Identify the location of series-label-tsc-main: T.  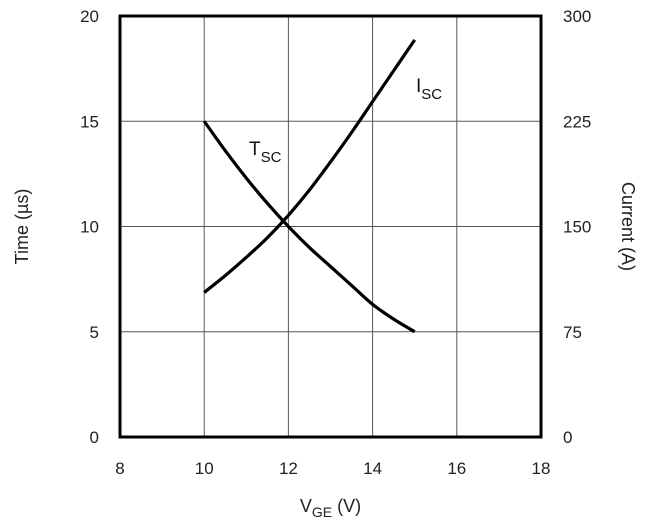
(255, 149).